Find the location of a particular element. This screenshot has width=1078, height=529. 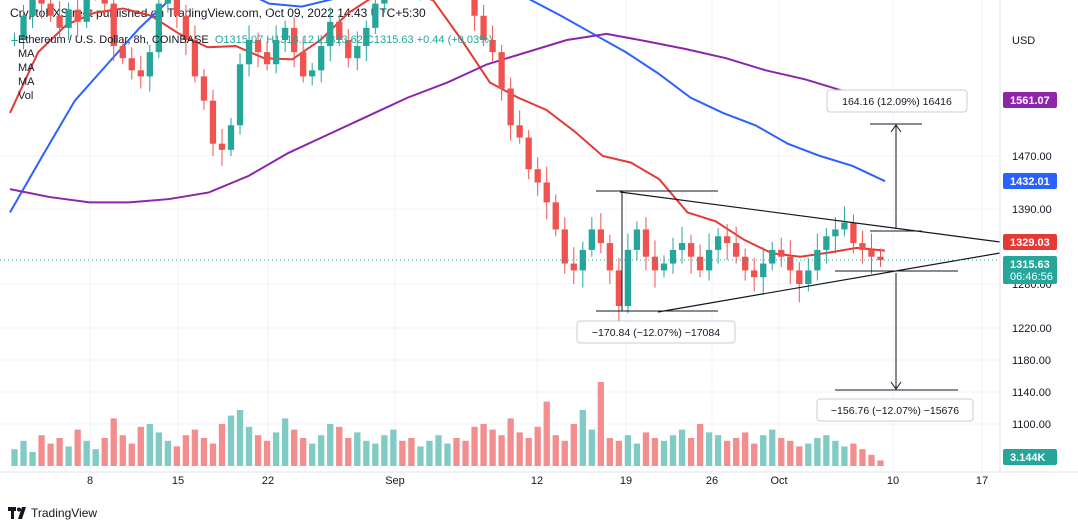

price-badge-value: 1561.07 is located at coordinates (1030, 101).